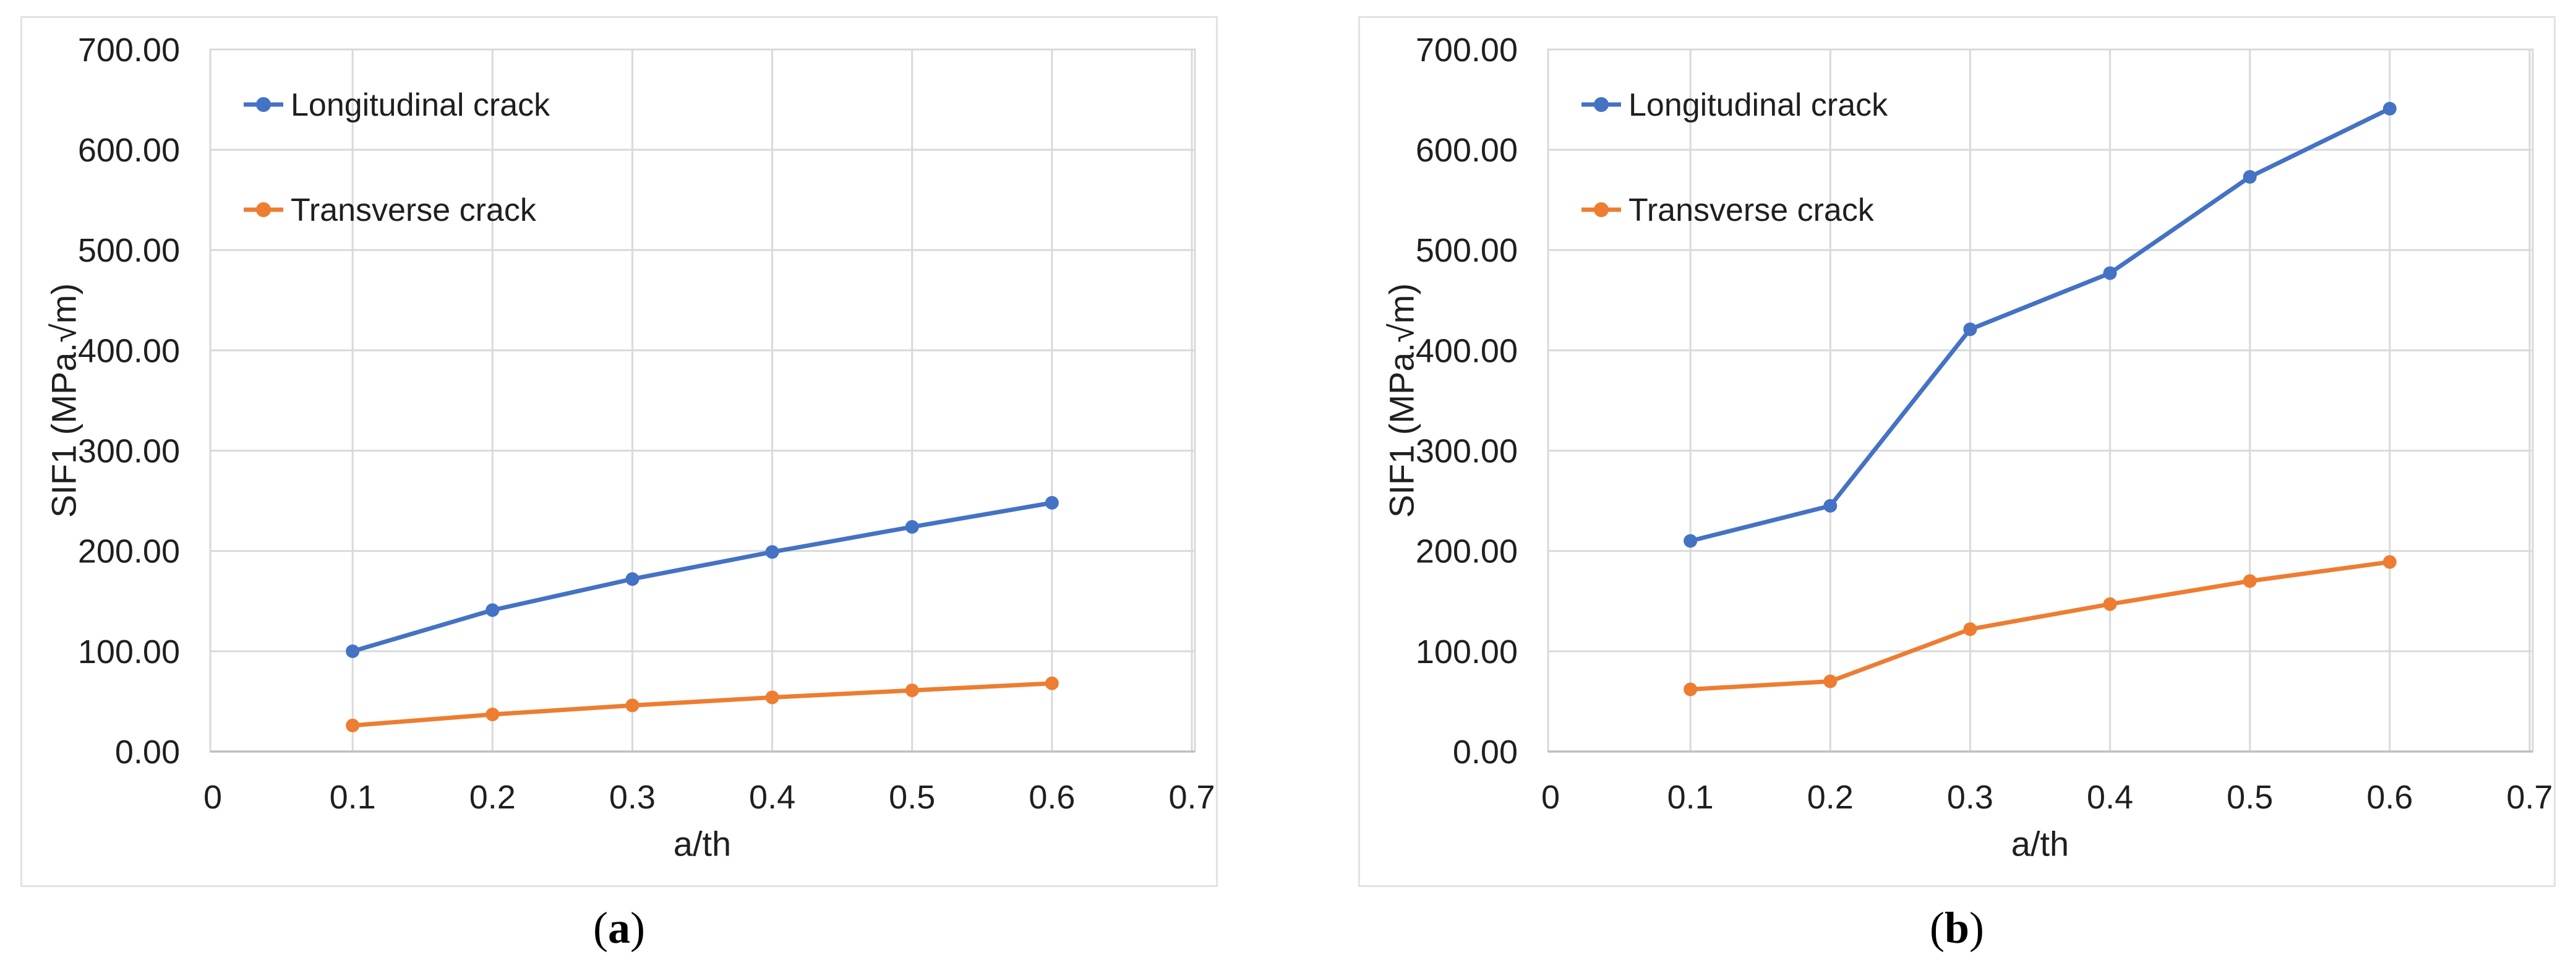 The height and width of the screenshot is (960, 2576). I want to click on caption-a-open: (, so click(600, 928).